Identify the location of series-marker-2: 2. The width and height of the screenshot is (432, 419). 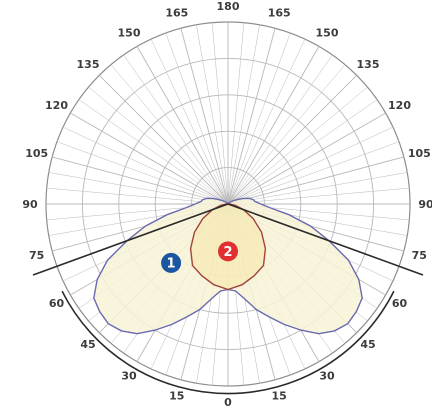
(228, 251).